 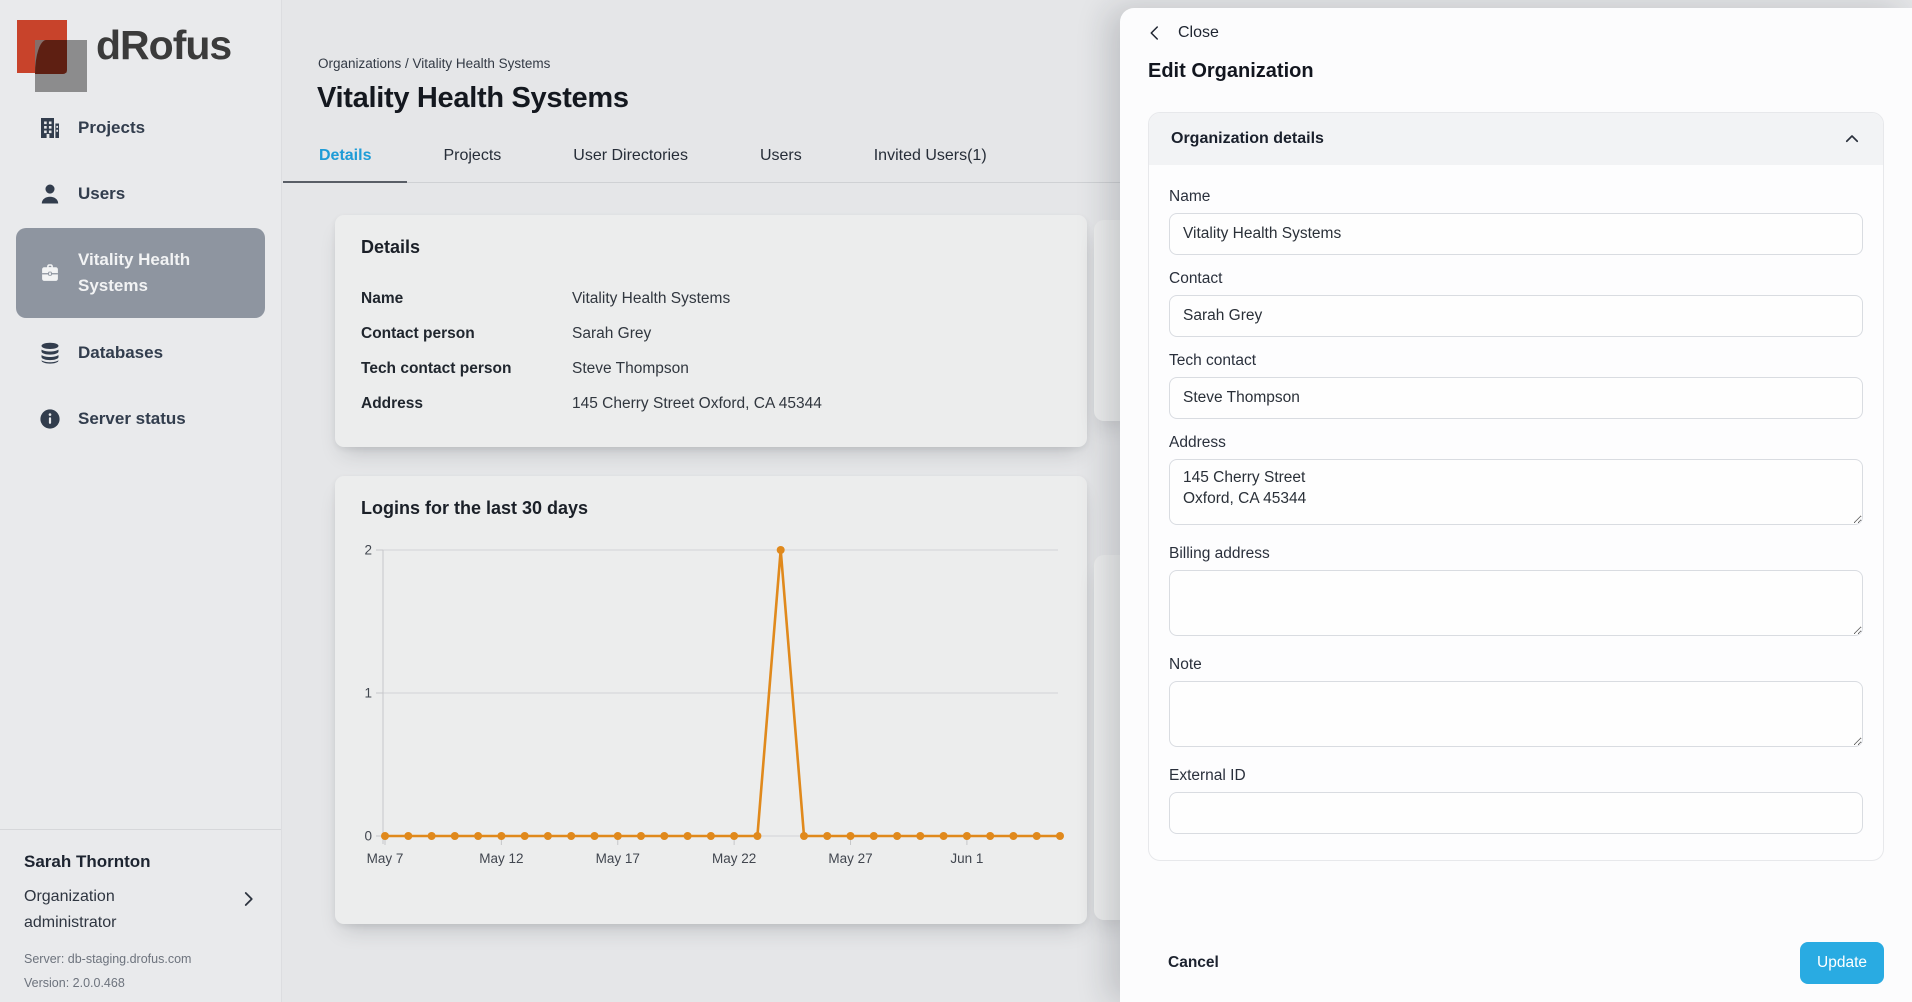 I want to click on note-textarea, so click(x=1516, y=714).